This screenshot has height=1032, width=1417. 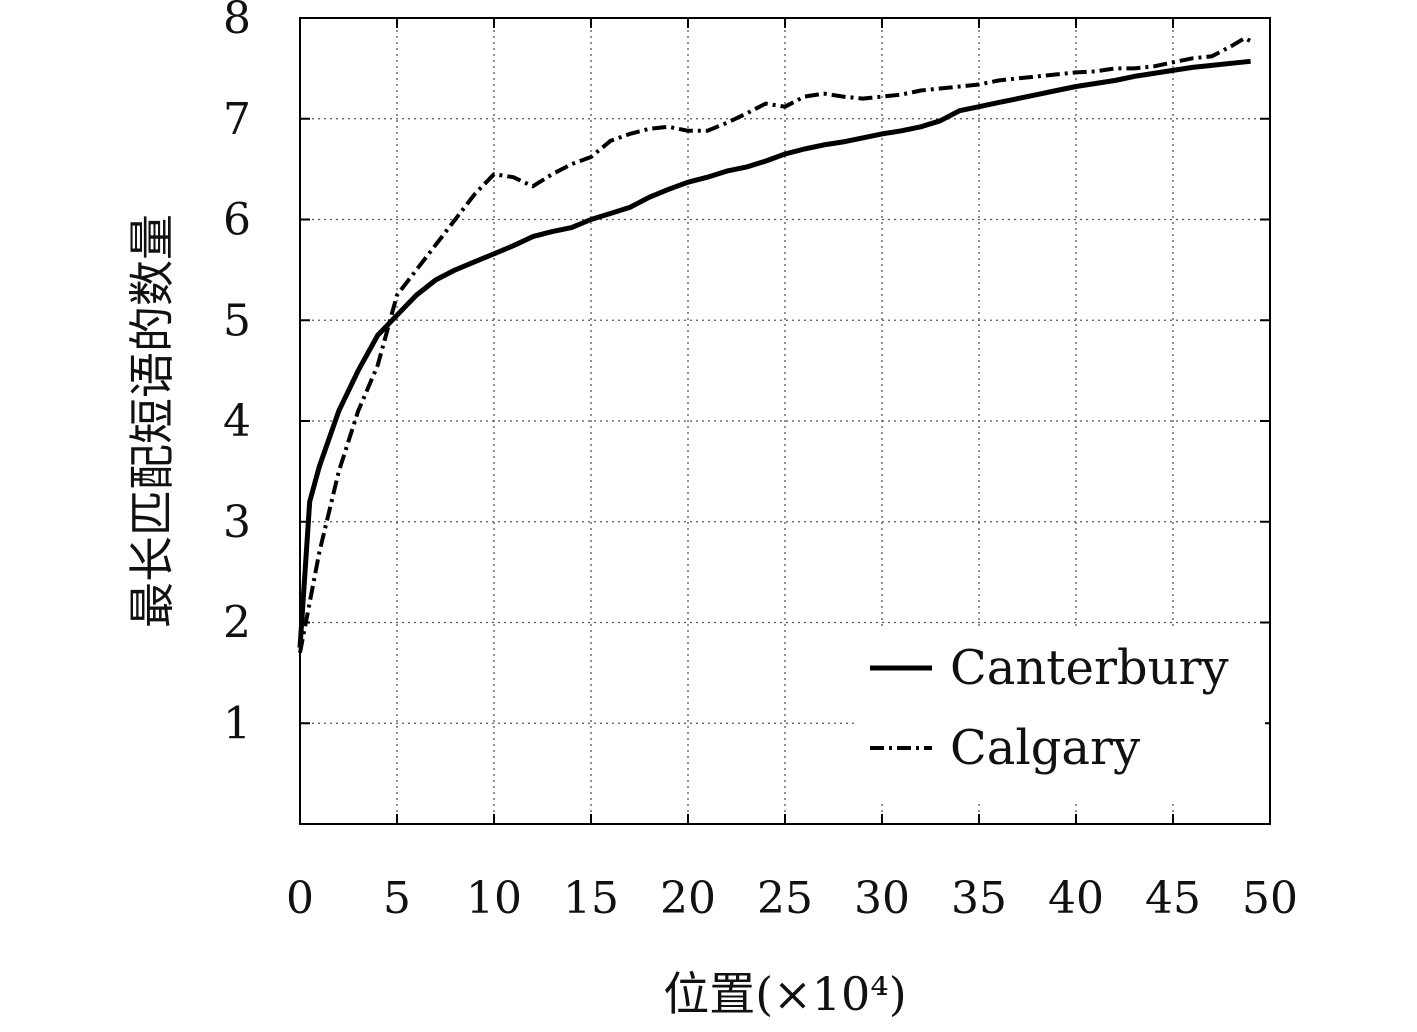 I want to click on y-tick-label: 5, so click(x=237, y=320).